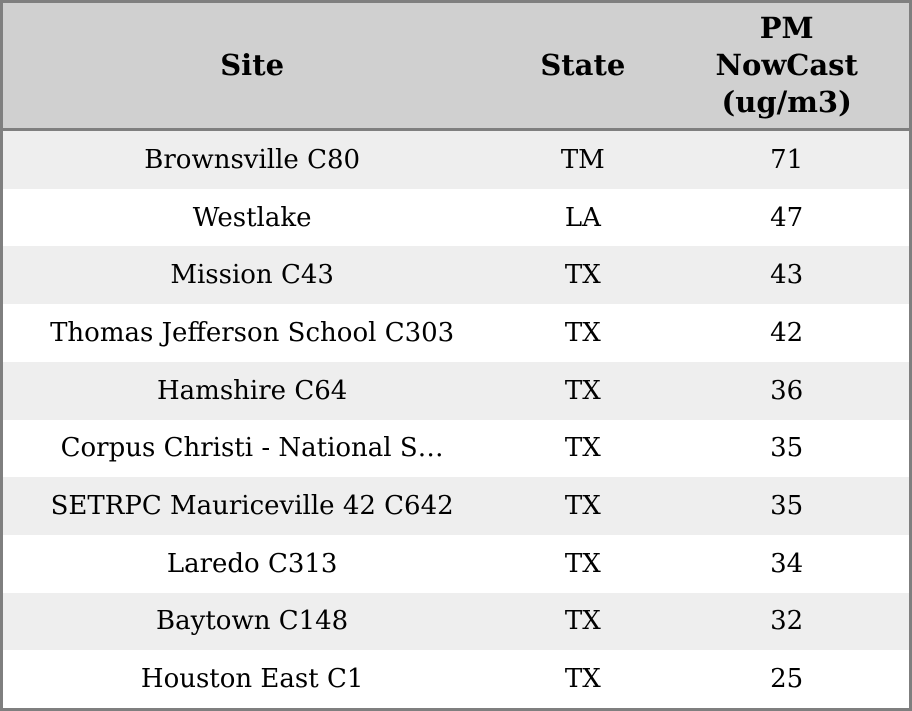 This screenshot has width=912, height=711. What do you see at coordinates (456, 679) in the screenshot?
I see `table-row: Houston East C1 TX 25` at bounding box center [456, 679].